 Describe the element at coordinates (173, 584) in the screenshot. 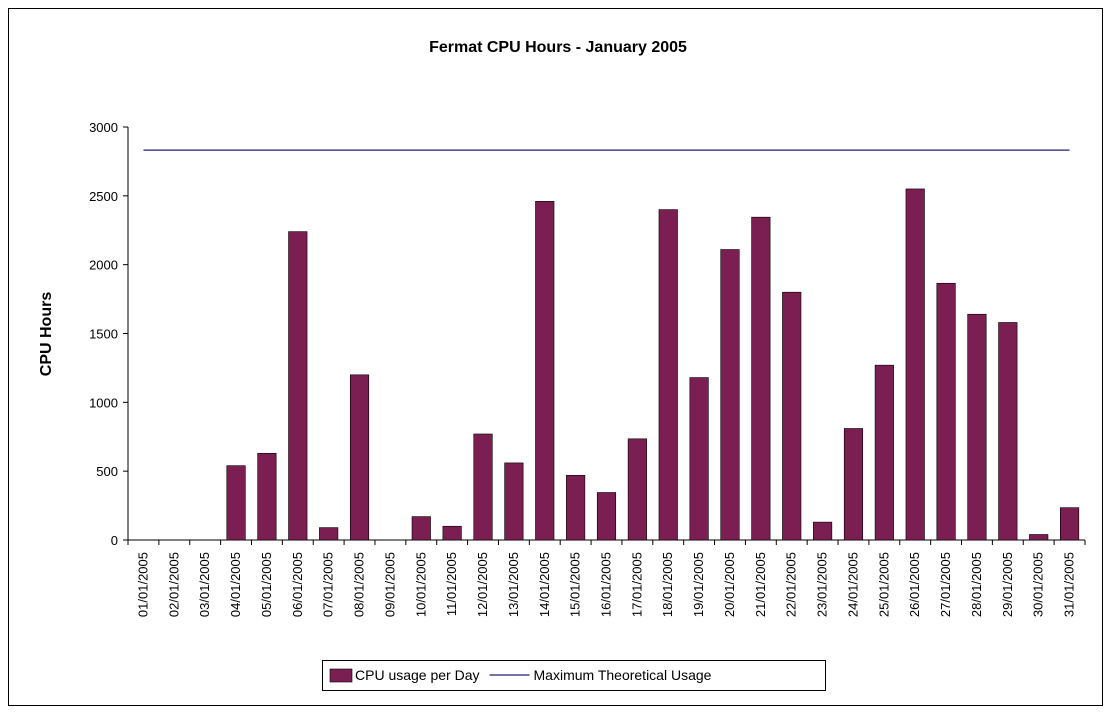

I see `x-tick-label: 02/01/2005` at that location.